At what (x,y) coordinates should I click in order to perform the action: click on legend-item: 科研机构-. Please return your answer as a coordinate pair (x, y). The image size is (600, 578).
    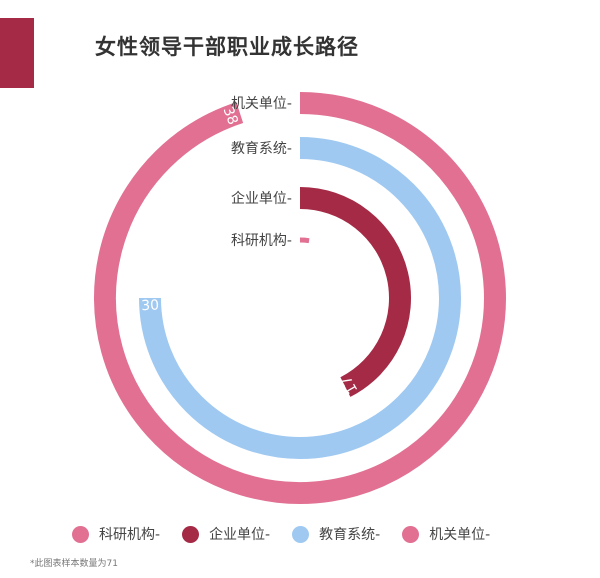
    Looking at the image, I should click on (116, 534).